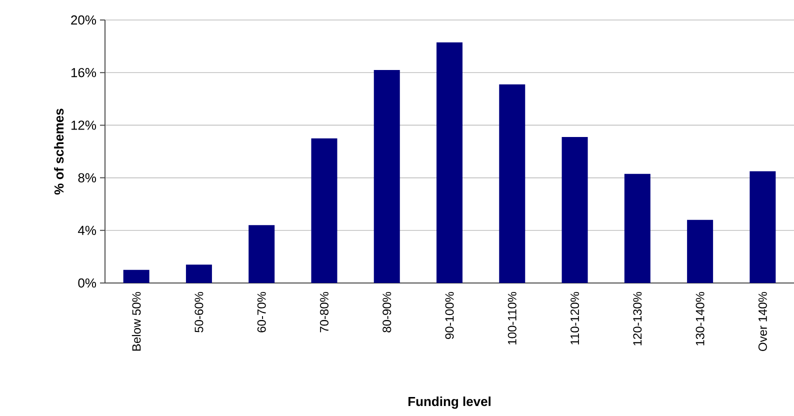 This screenshot has width=794, height=416. Describe the element at coordinates (324, 312) in the screenshot. I see `x-tick-label: 70-80%` at that location.